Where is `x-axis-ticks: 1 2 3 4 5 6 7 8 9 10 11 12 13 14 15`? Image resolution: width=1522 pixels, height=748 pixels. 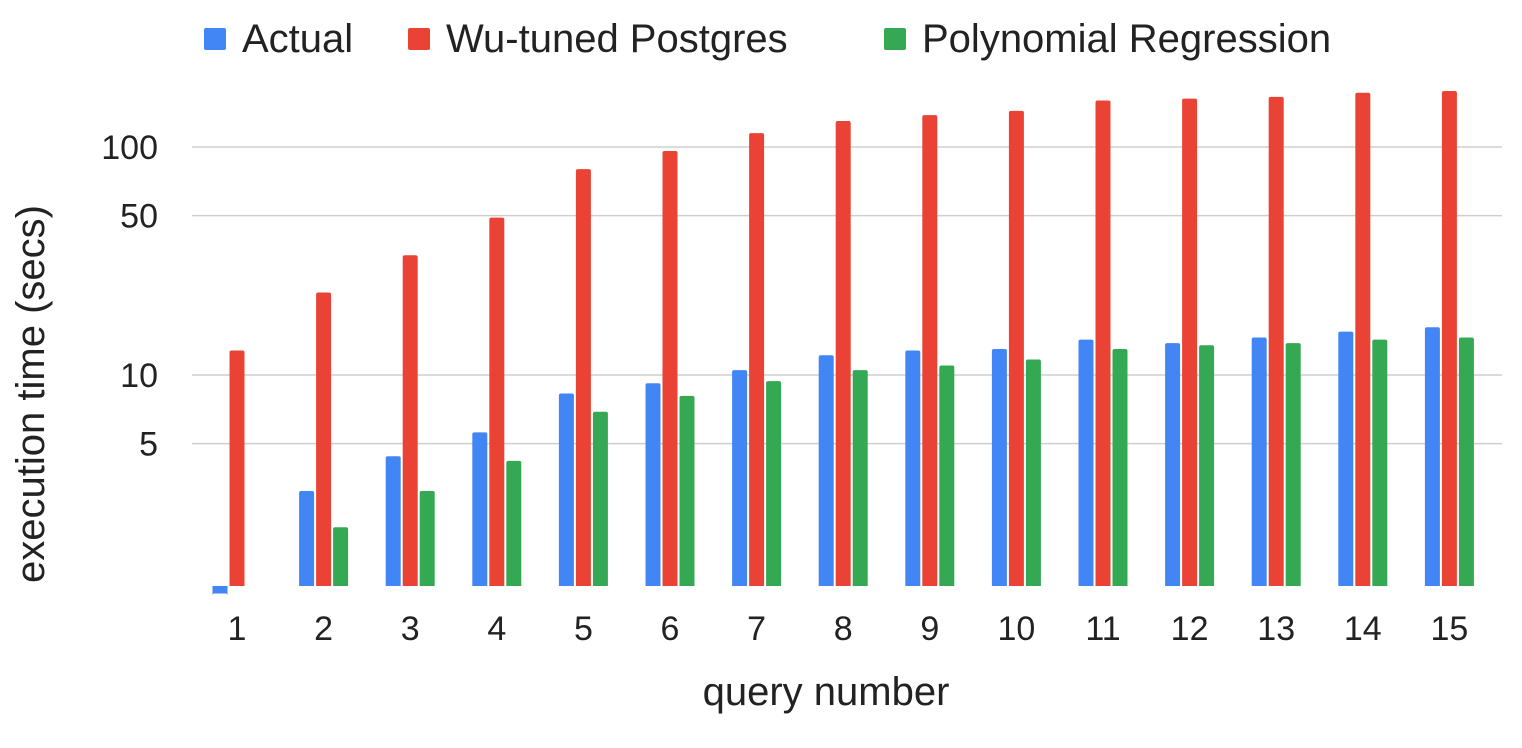 x-axis-ticks: 1 2 3 4 5 6 7 8 9 10 11 12 13 14 15 is located at coordinates (848, 629).